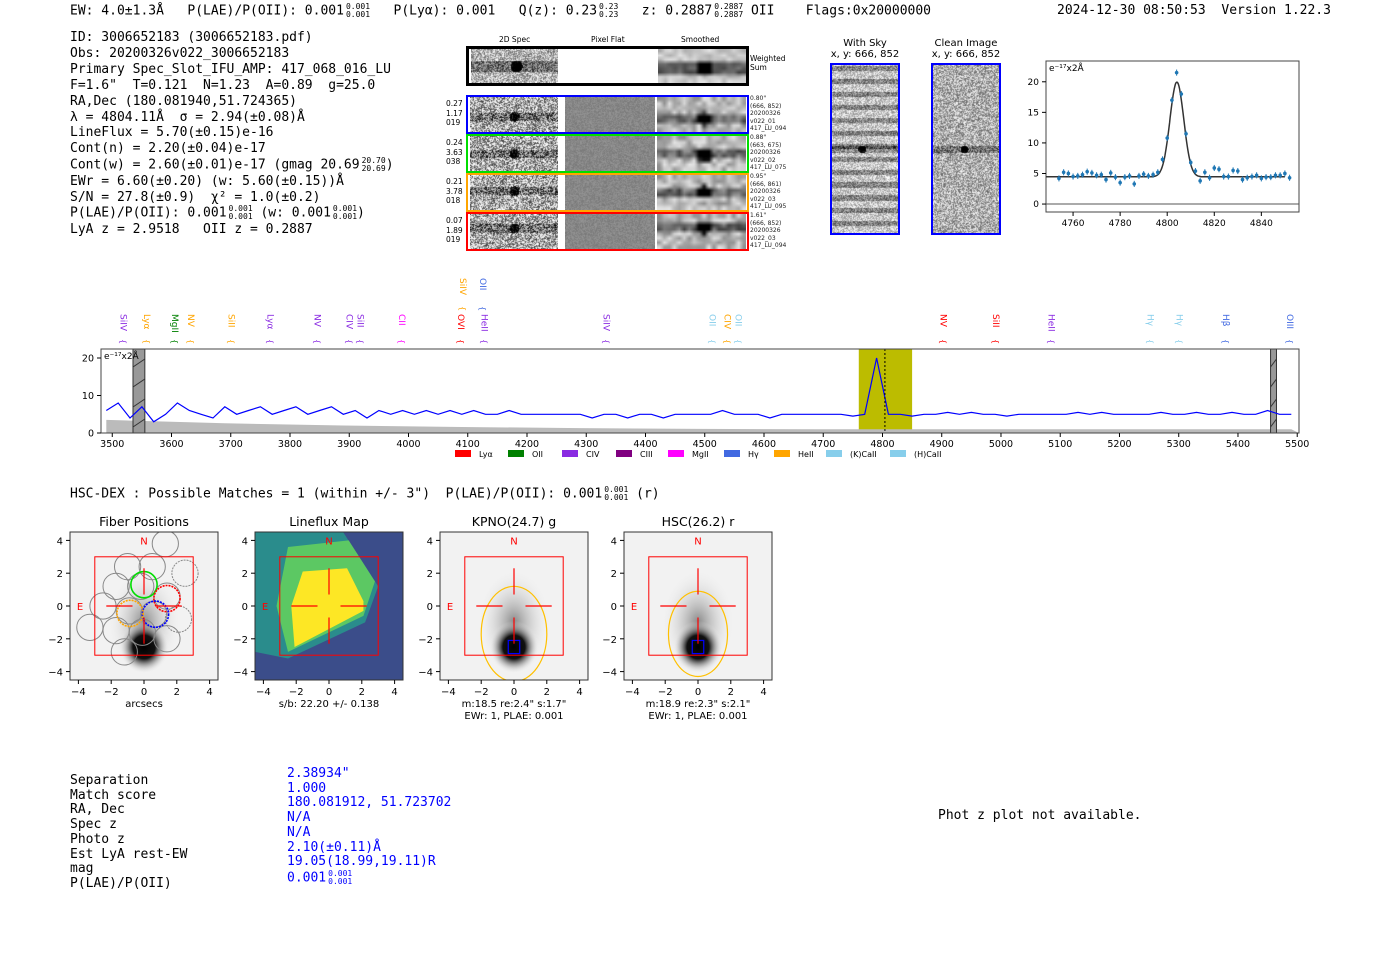  What do you see at coordinates (698, 692) in the screenshot?
I see `x-tick-label: 0` at bounding box center [698, 692].